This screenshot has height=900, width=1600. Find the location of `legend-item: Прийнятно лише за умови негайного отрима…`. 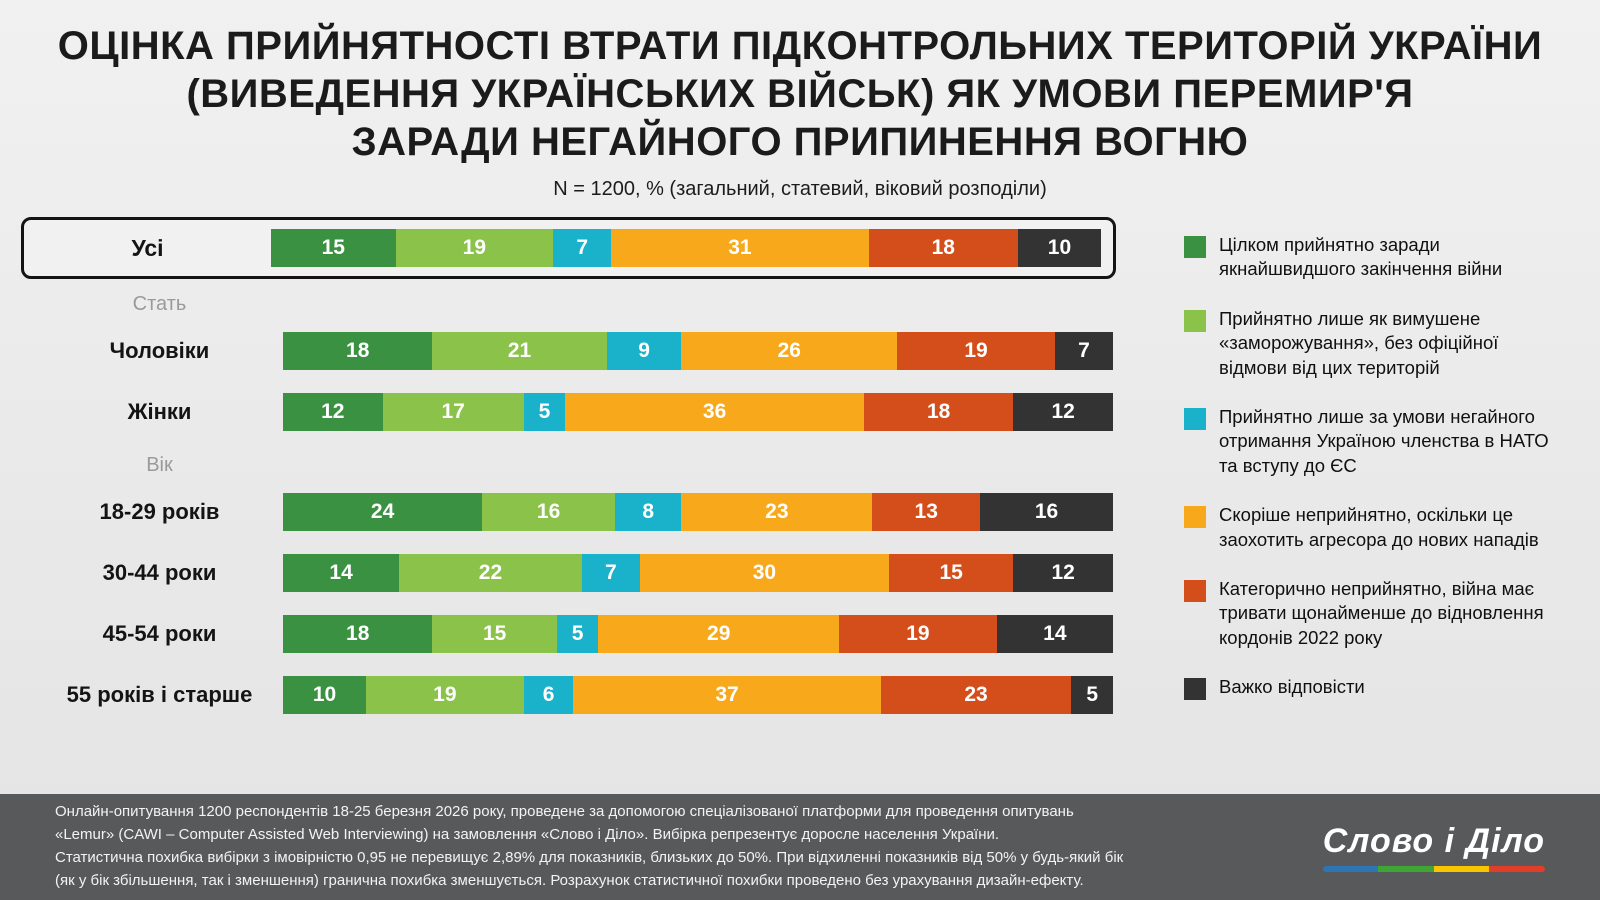

legend-item: Прийнятно лише за умови негайного отрима… is located at coordinates (1371, 441).